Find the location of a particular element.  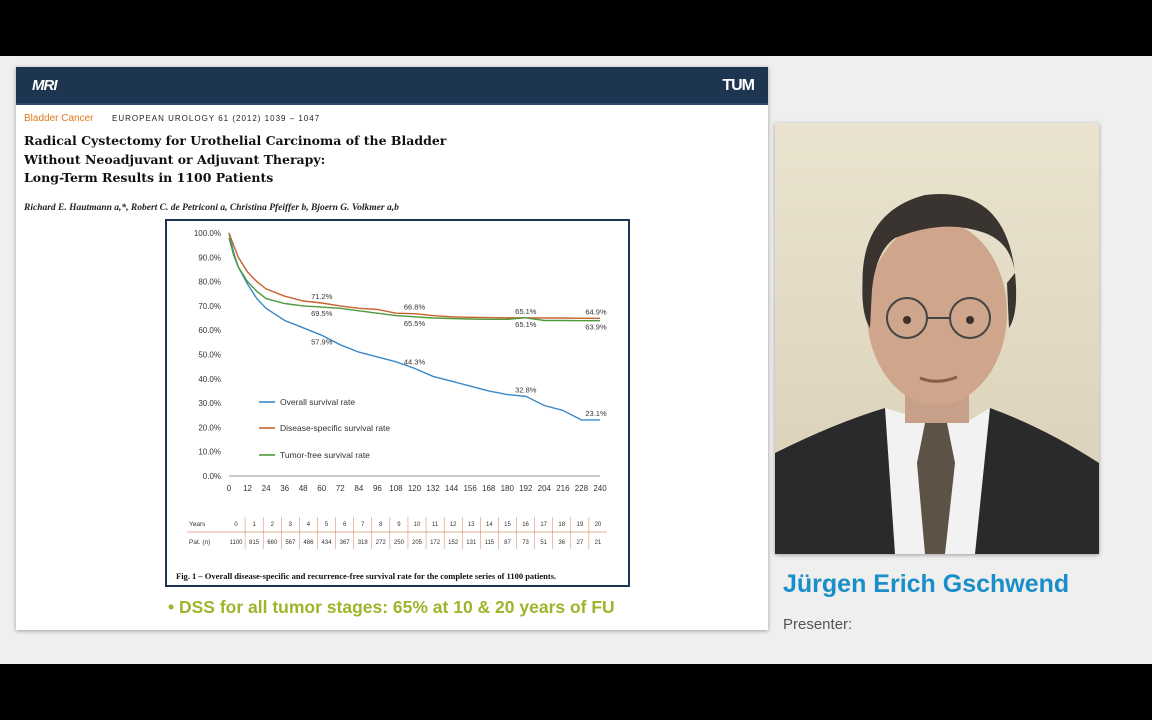

x-tick-label: 108 is located at coordinates (396, 488).